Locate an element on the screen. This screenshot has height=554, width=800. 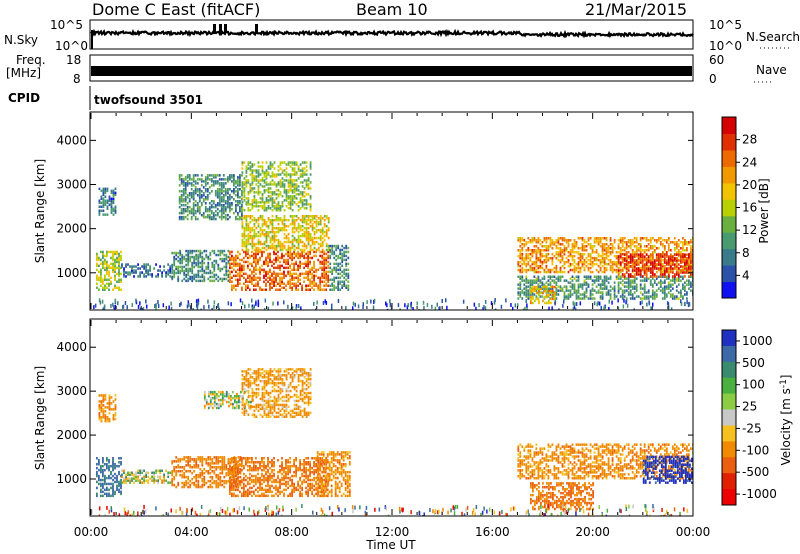
freq-band is located at coordinates (391, 71).